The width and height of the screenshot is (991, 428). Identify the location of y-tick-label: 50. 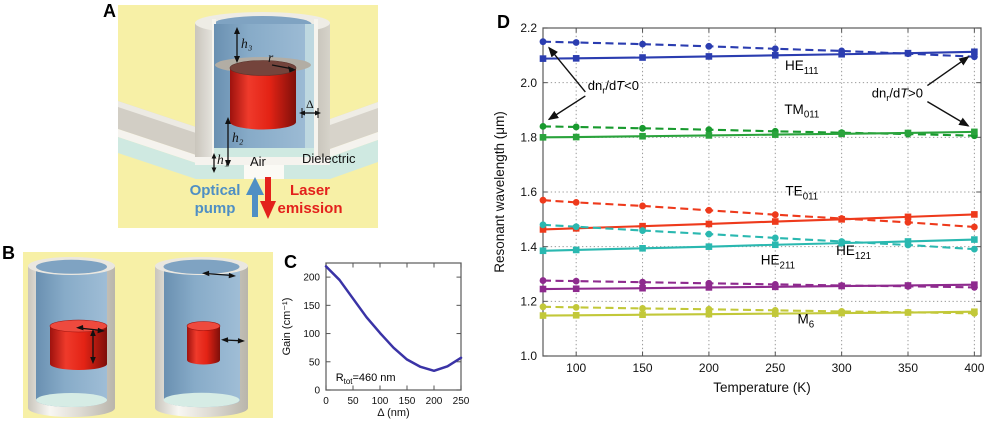
(315, 362).